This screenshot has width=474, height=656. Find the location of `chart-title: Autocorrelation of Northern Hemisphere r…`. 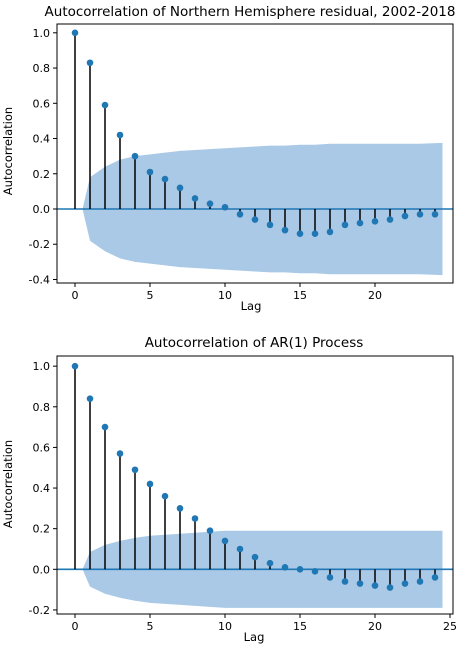

chart-title: Autocorrelation of Northern Hemisphere r… is located at coordinates (250, 12).